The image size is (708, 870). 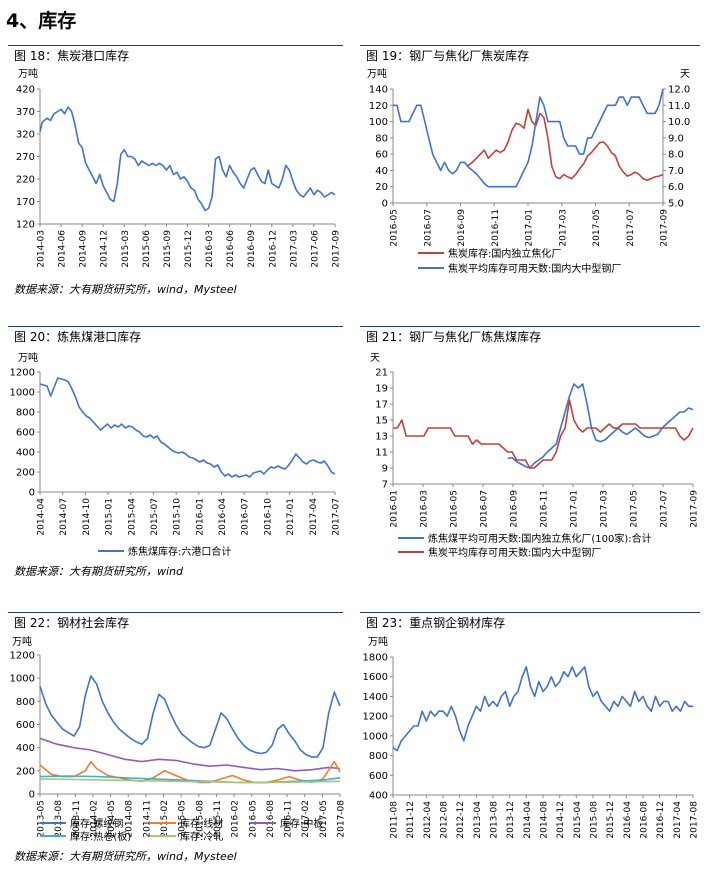 What do you see at coordinates (231, 249) in the screenshot?
I see `fig18-x-tick-label: 2016-06` at bounding box center [231, 249].